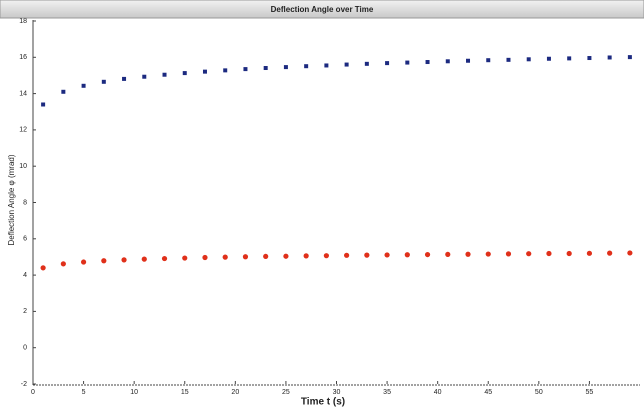 This screenshot has width=644, height=410. Describe the element at coordinates (23, 21) in the screenshot. I see `y-tick-label: 18` at that location.